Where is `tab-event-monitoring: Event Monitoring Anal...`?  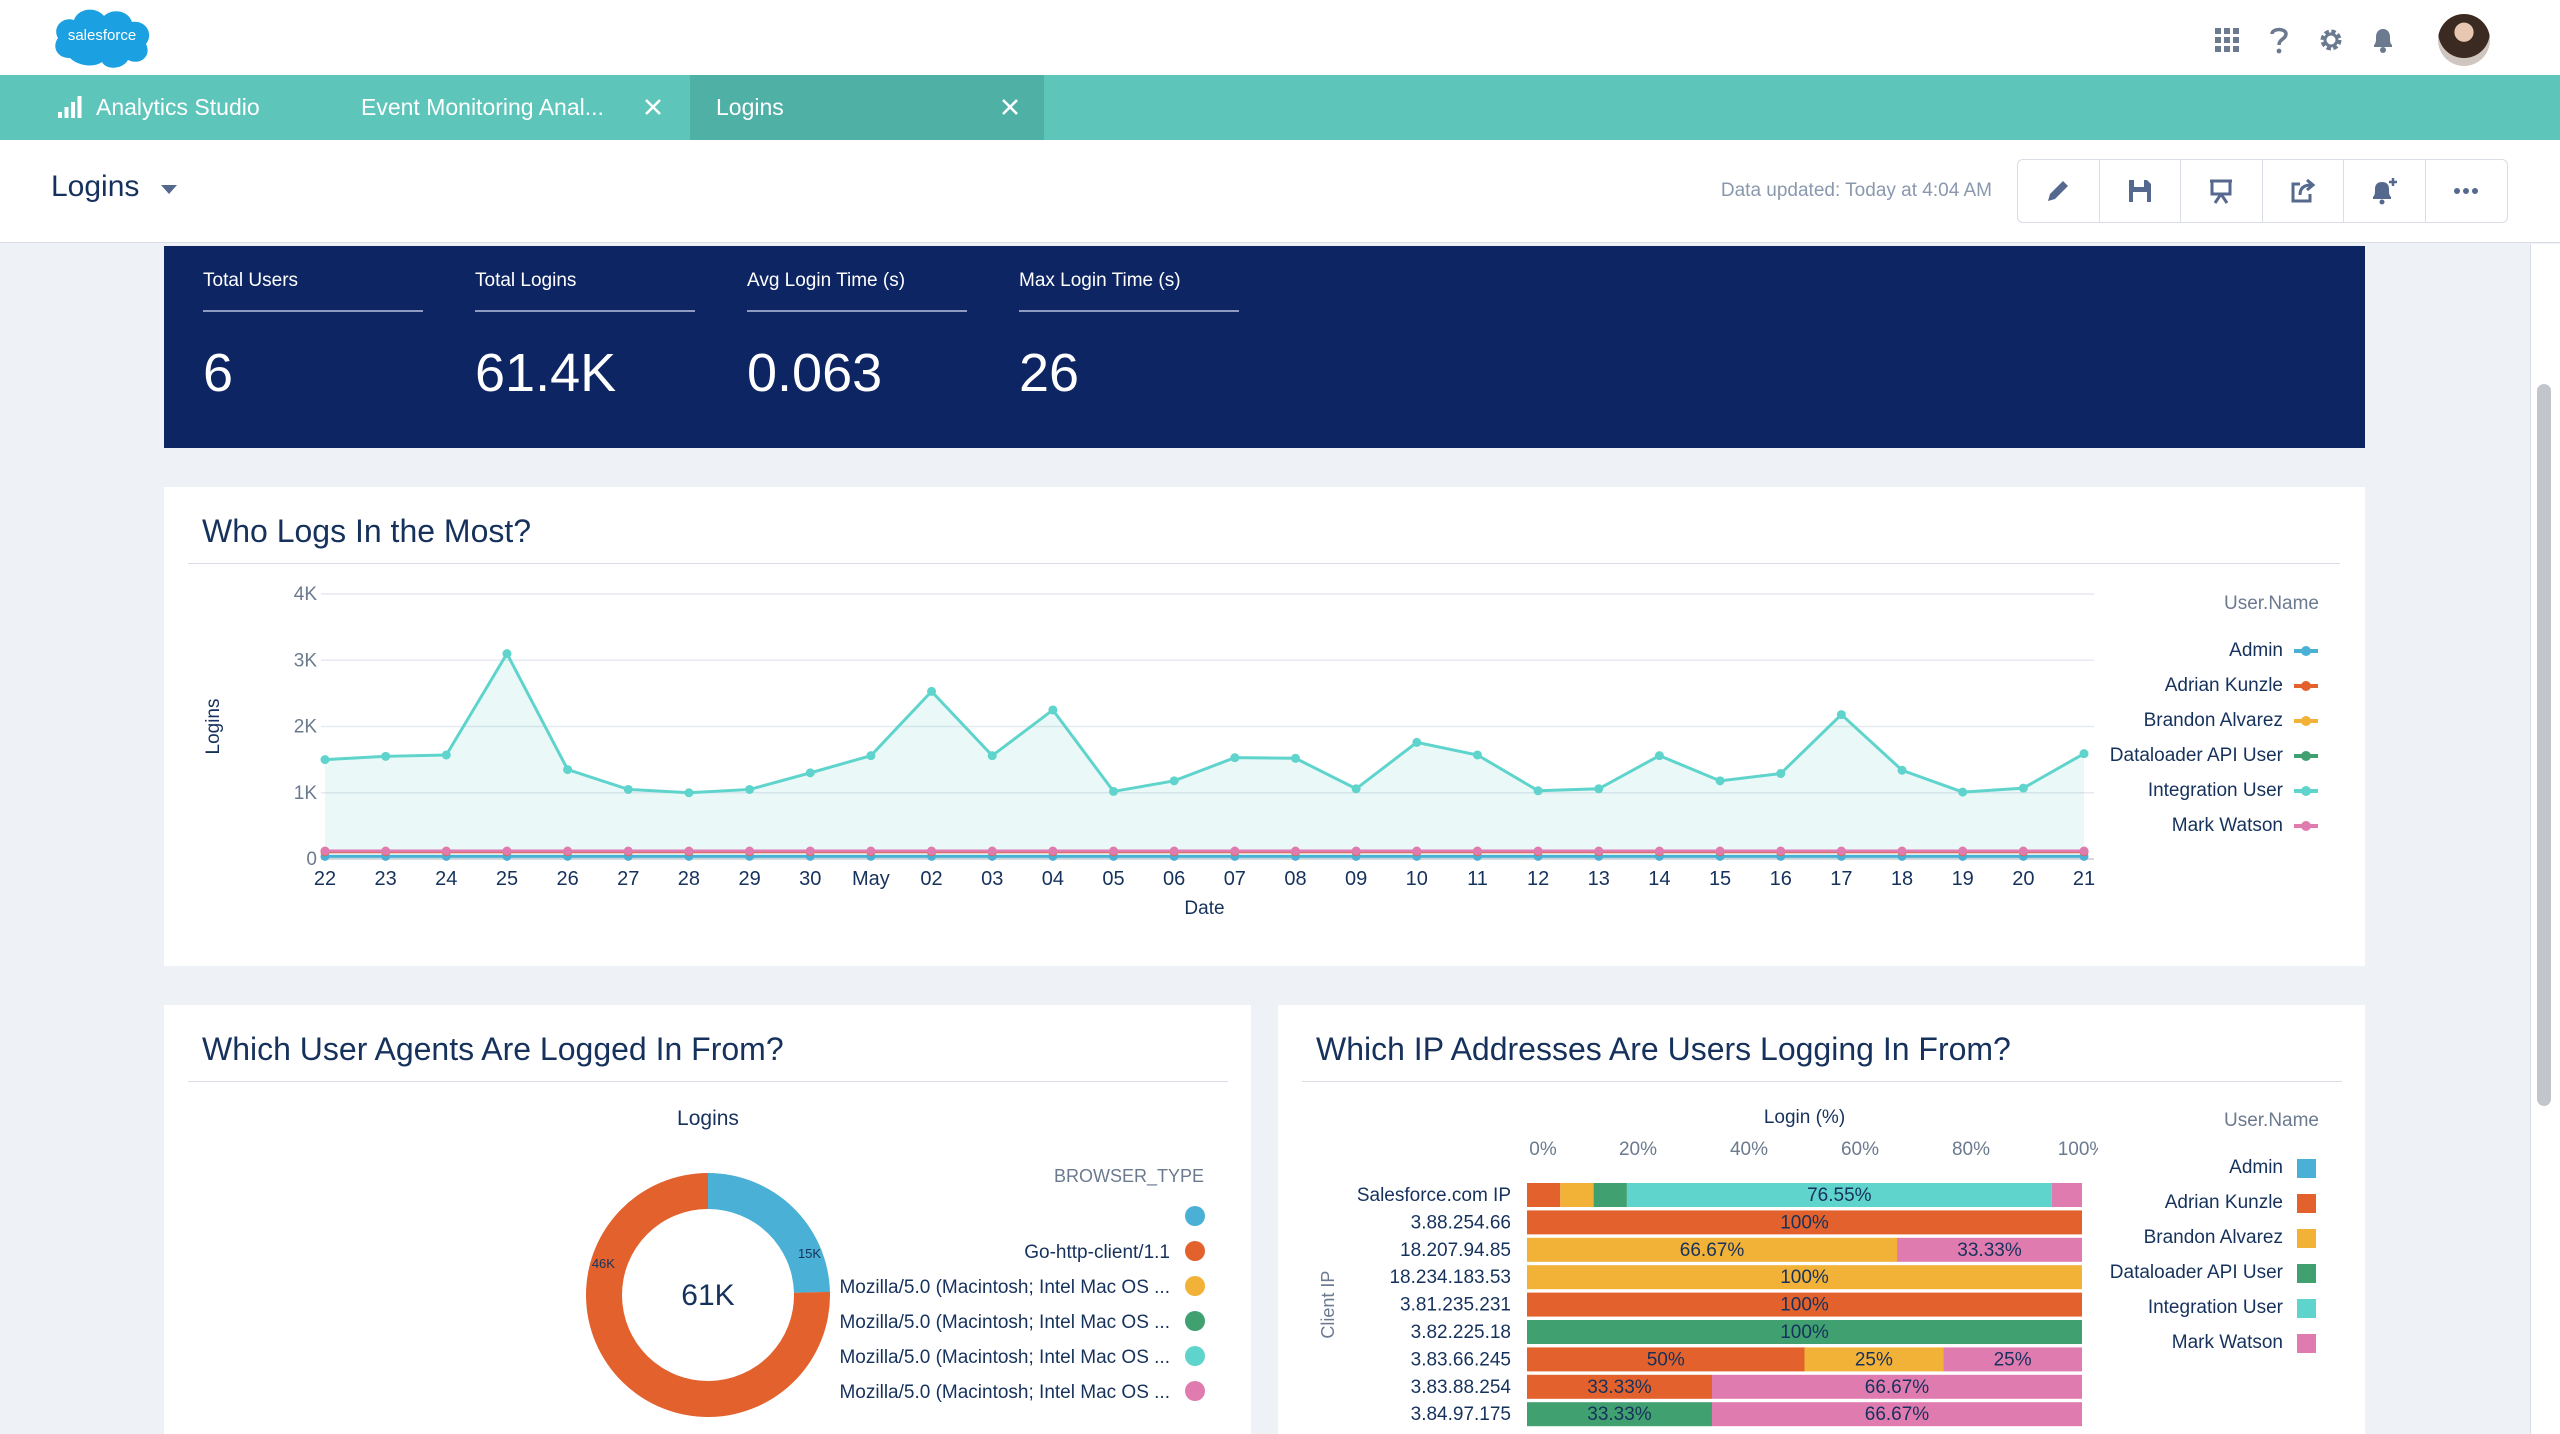
tab-event-monitoring: Event Monitoring Anal... is located at coordinates (512, 107).